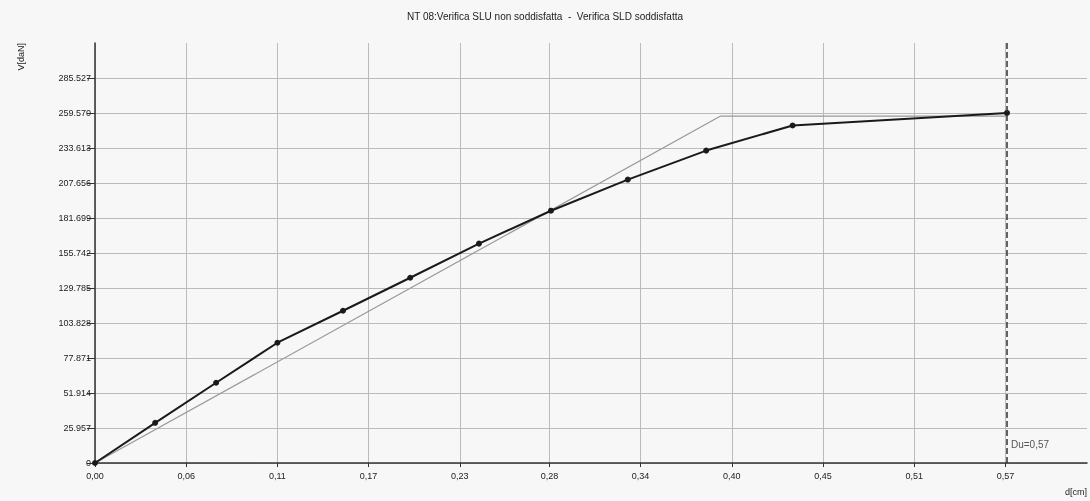  What do you see at coordinates (74, 323) in the screenshot?
I see `y-tick-label: 103.828` at bounding box center [74, 323].